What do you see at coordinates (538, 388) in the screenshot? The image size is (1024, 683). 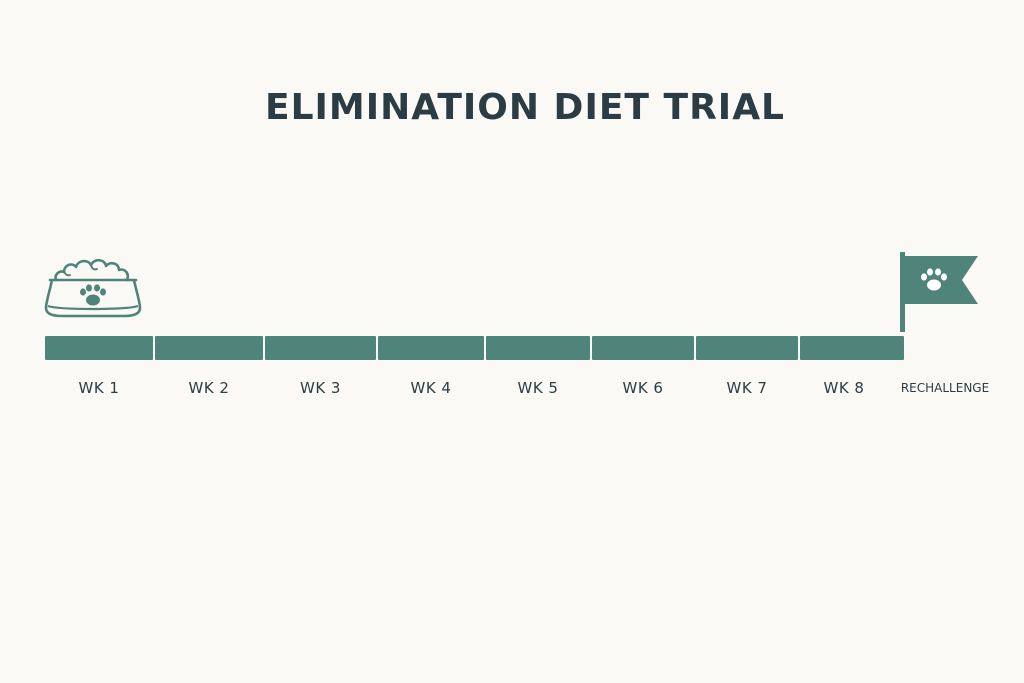 I see `stage-label-wk5: WK 5` at bounding box center [538, 388].